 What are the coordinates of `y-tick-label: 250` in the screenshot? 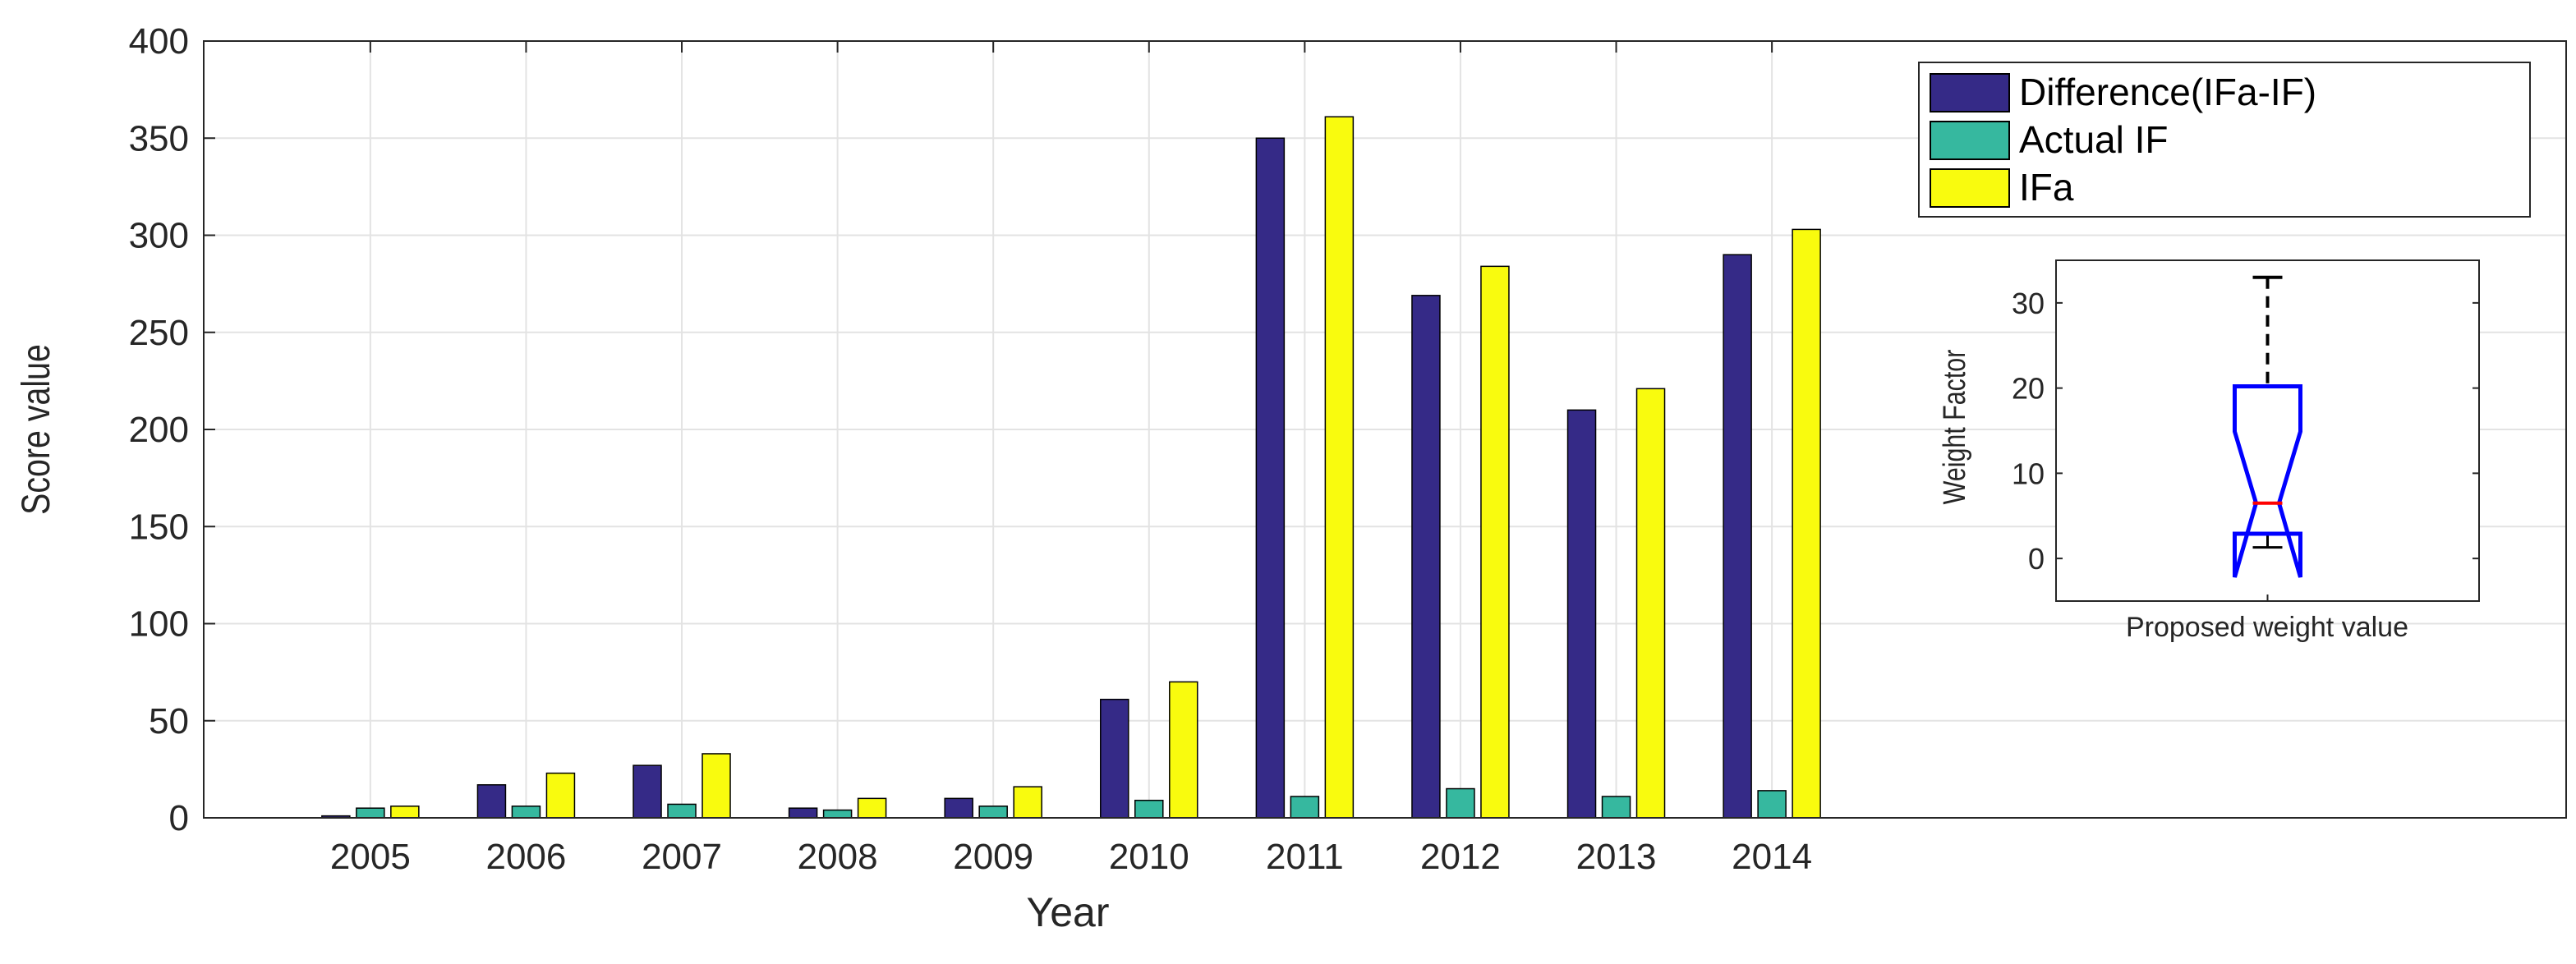 It's located at (159, 333).